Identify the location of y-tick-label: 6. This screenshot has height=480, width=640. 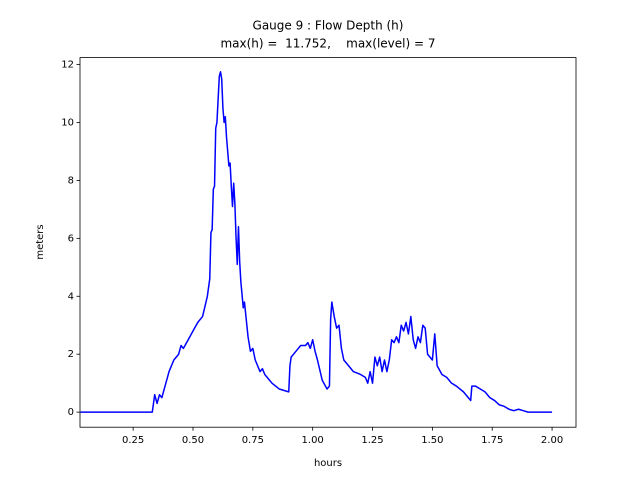
(71, 238).